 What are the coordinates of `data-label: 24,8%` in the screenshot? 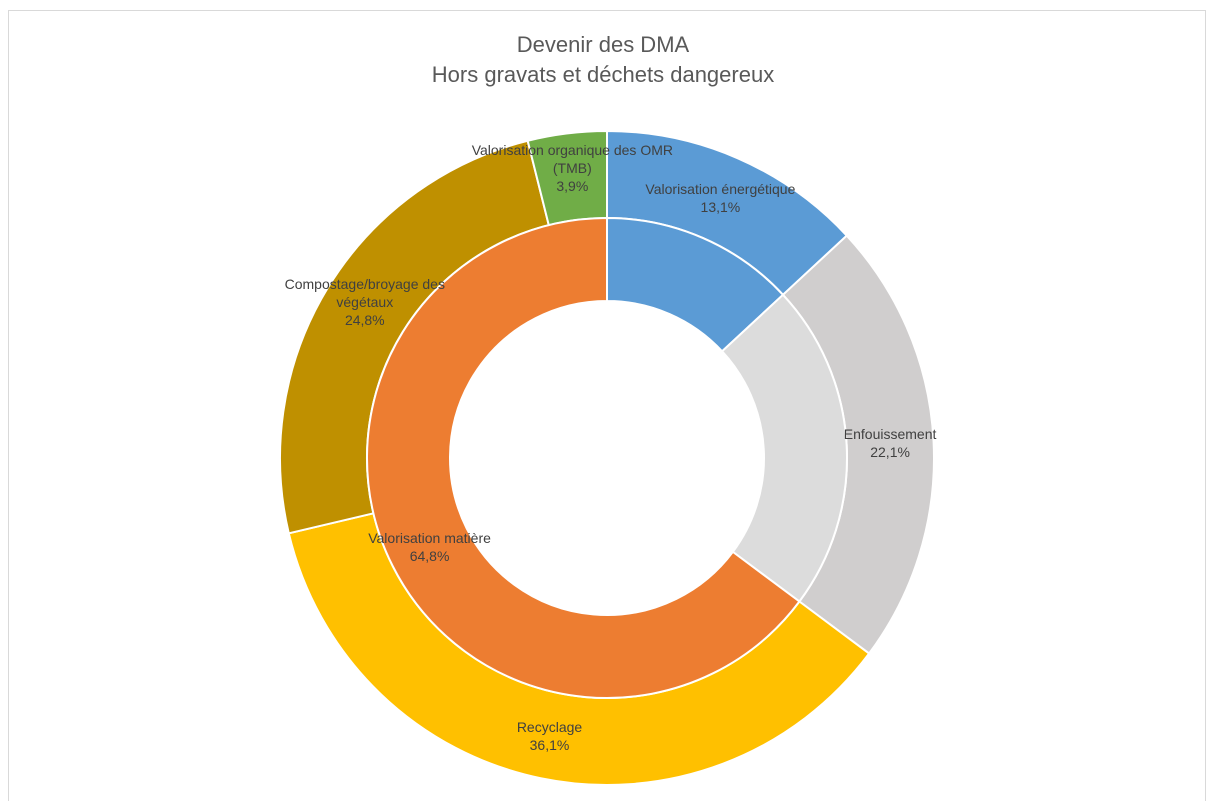 It's located at (364, 319).